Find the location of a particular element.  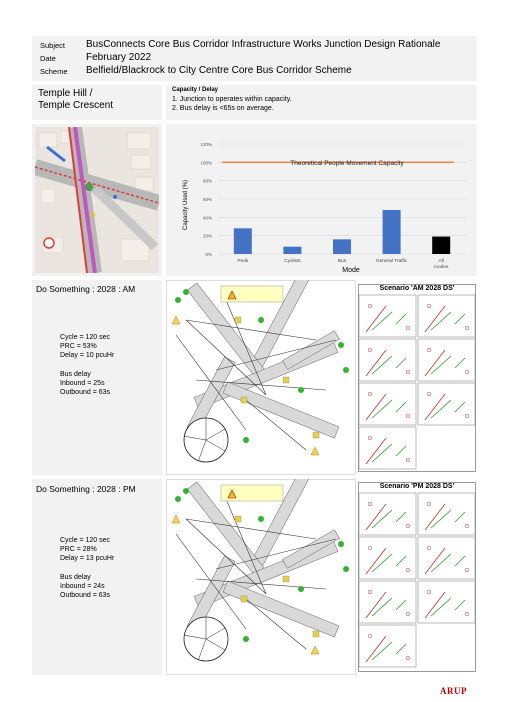

network-links is located at coordinates (260, 570).